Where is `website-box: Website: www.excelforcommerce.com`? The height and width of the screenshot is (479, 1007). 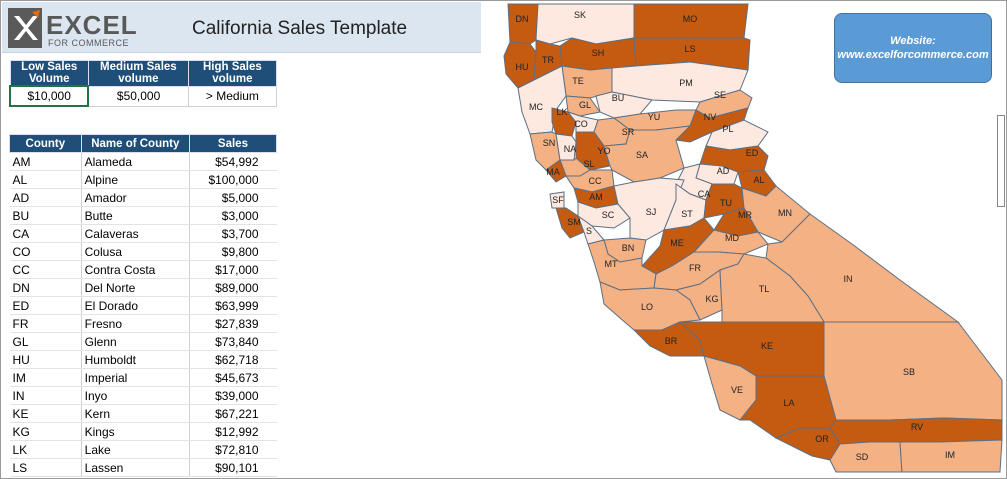
website-box: Website: www.excelforcommerce.com is located at coordinates (913, 48).